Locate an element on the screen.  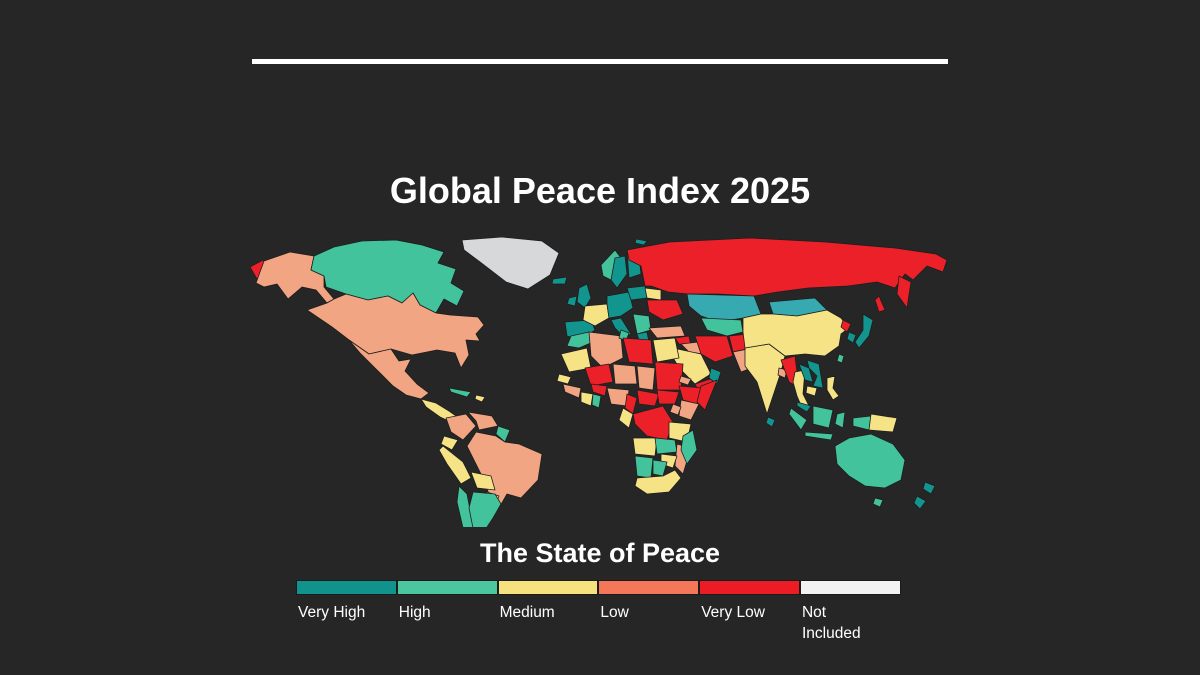
region-eritrea is located at coordinates (685, 380).